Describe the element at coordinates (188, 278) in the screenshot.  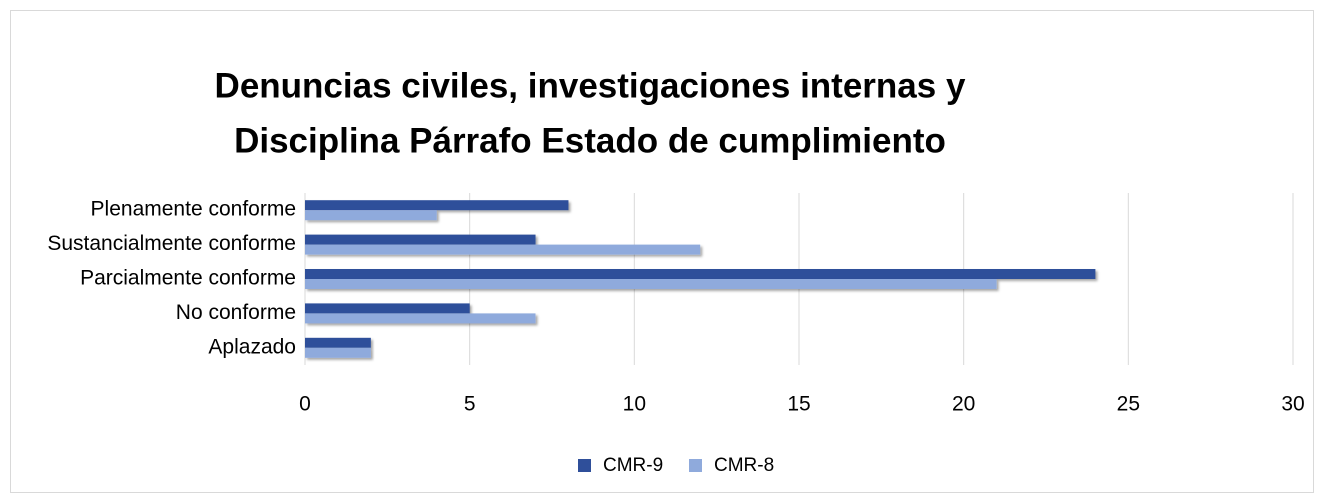
I see `y-tick-label: Parcialmente conforme` at that location.